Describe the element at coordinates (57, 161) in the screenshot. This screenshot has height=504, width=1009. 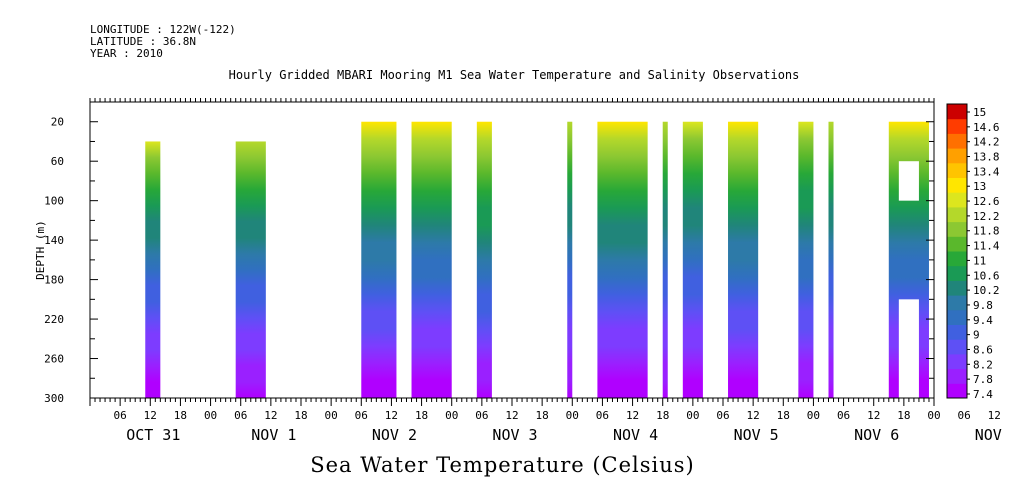
I see `y-tick-label: 60` at that location.